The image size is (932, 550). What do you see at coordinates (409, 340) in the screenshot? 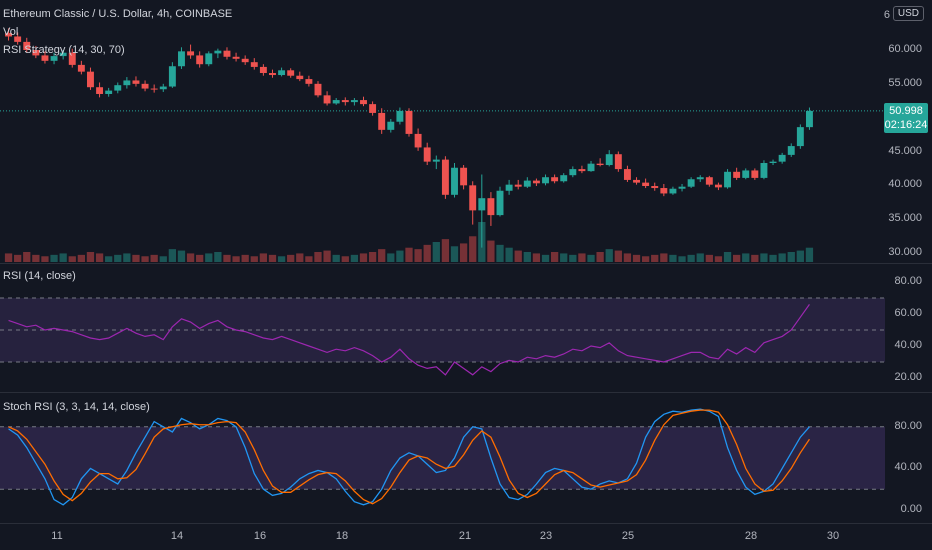
I see `rsi-line` at bounding box center [409, 340].